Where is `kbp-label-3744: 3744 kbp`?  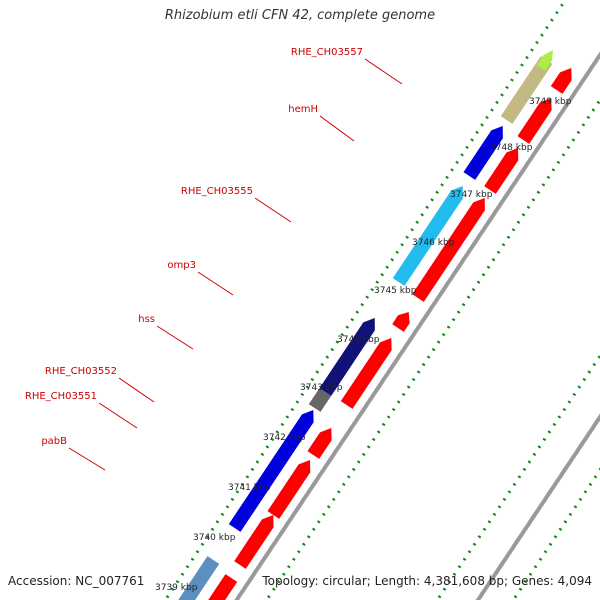 kbp-label-3744: 3744 kbp is located at coordinates (358, 340).